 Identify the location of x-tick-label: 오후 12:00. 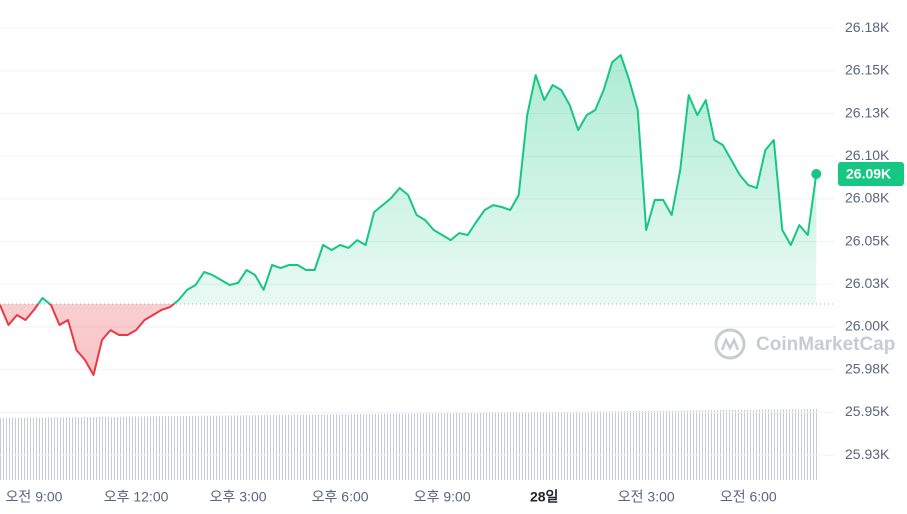
(136, 497).